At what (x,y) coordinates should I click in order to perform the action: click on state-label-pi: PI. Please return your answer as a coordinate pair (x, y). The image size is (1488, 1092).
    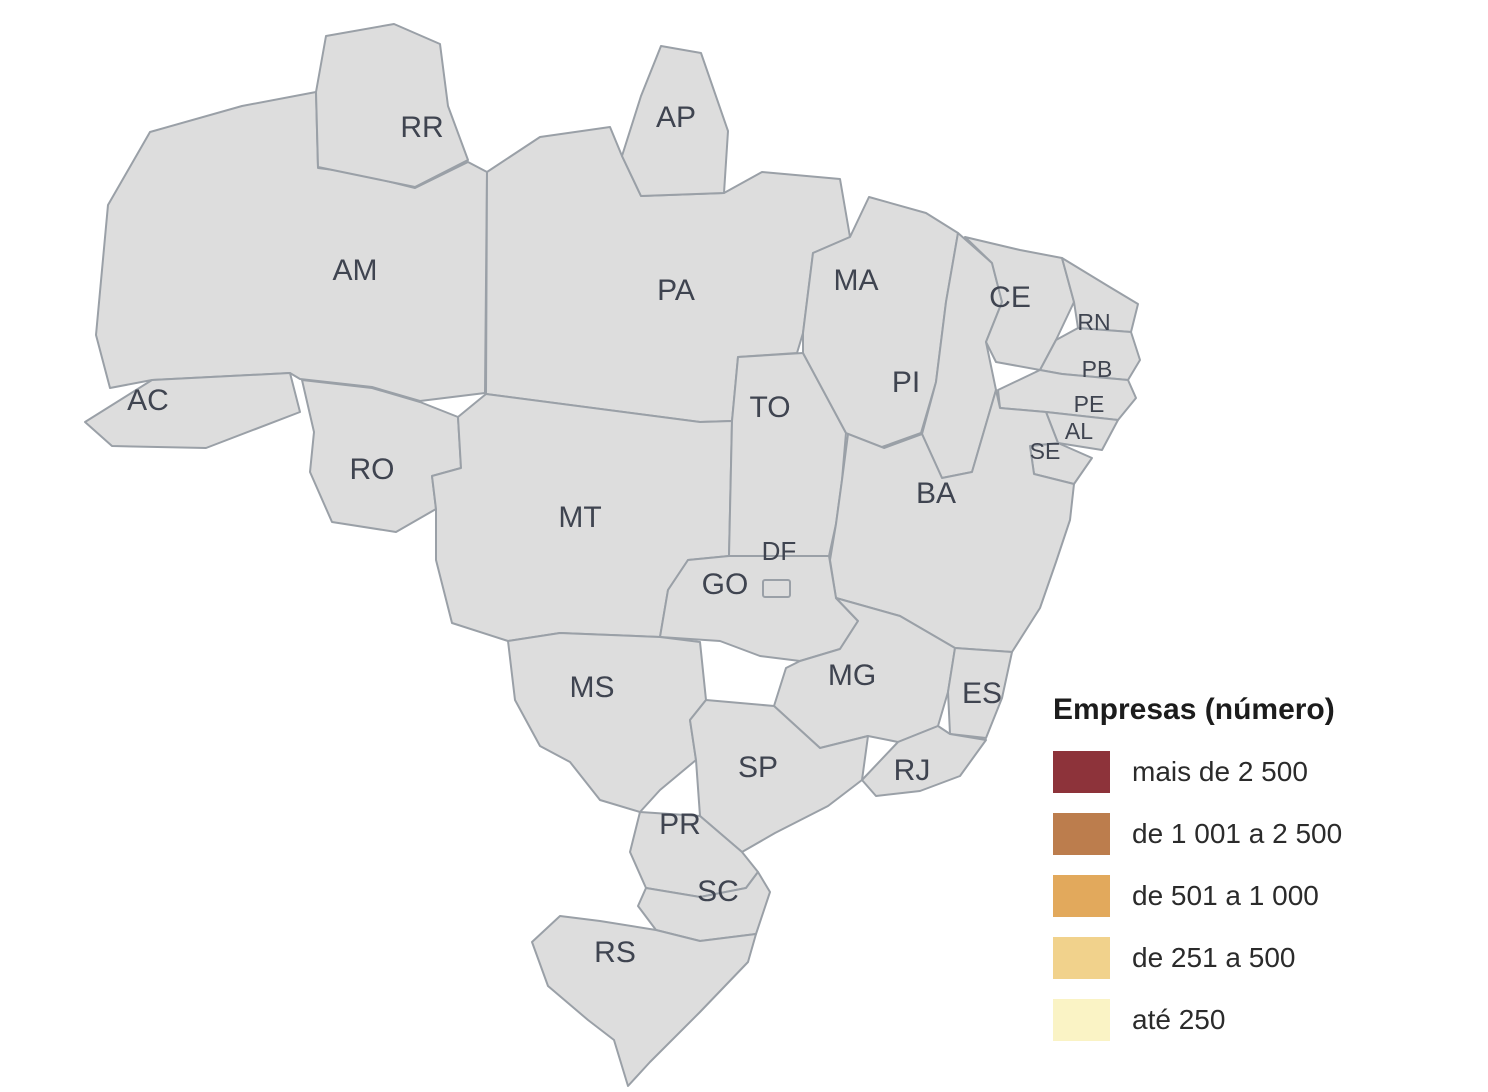
    Looking at the image, I should click on (906, 382).